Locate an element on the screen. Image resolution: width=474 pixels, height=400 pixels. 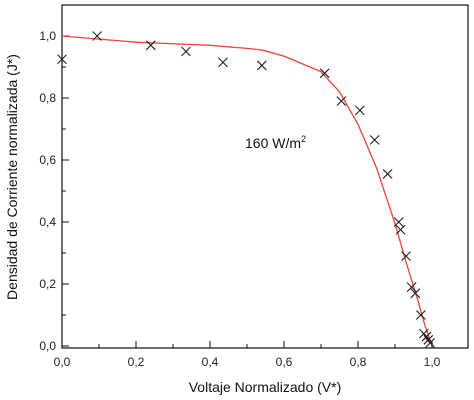
annotation-superscript: 2 is located at coordinates (303, 139).